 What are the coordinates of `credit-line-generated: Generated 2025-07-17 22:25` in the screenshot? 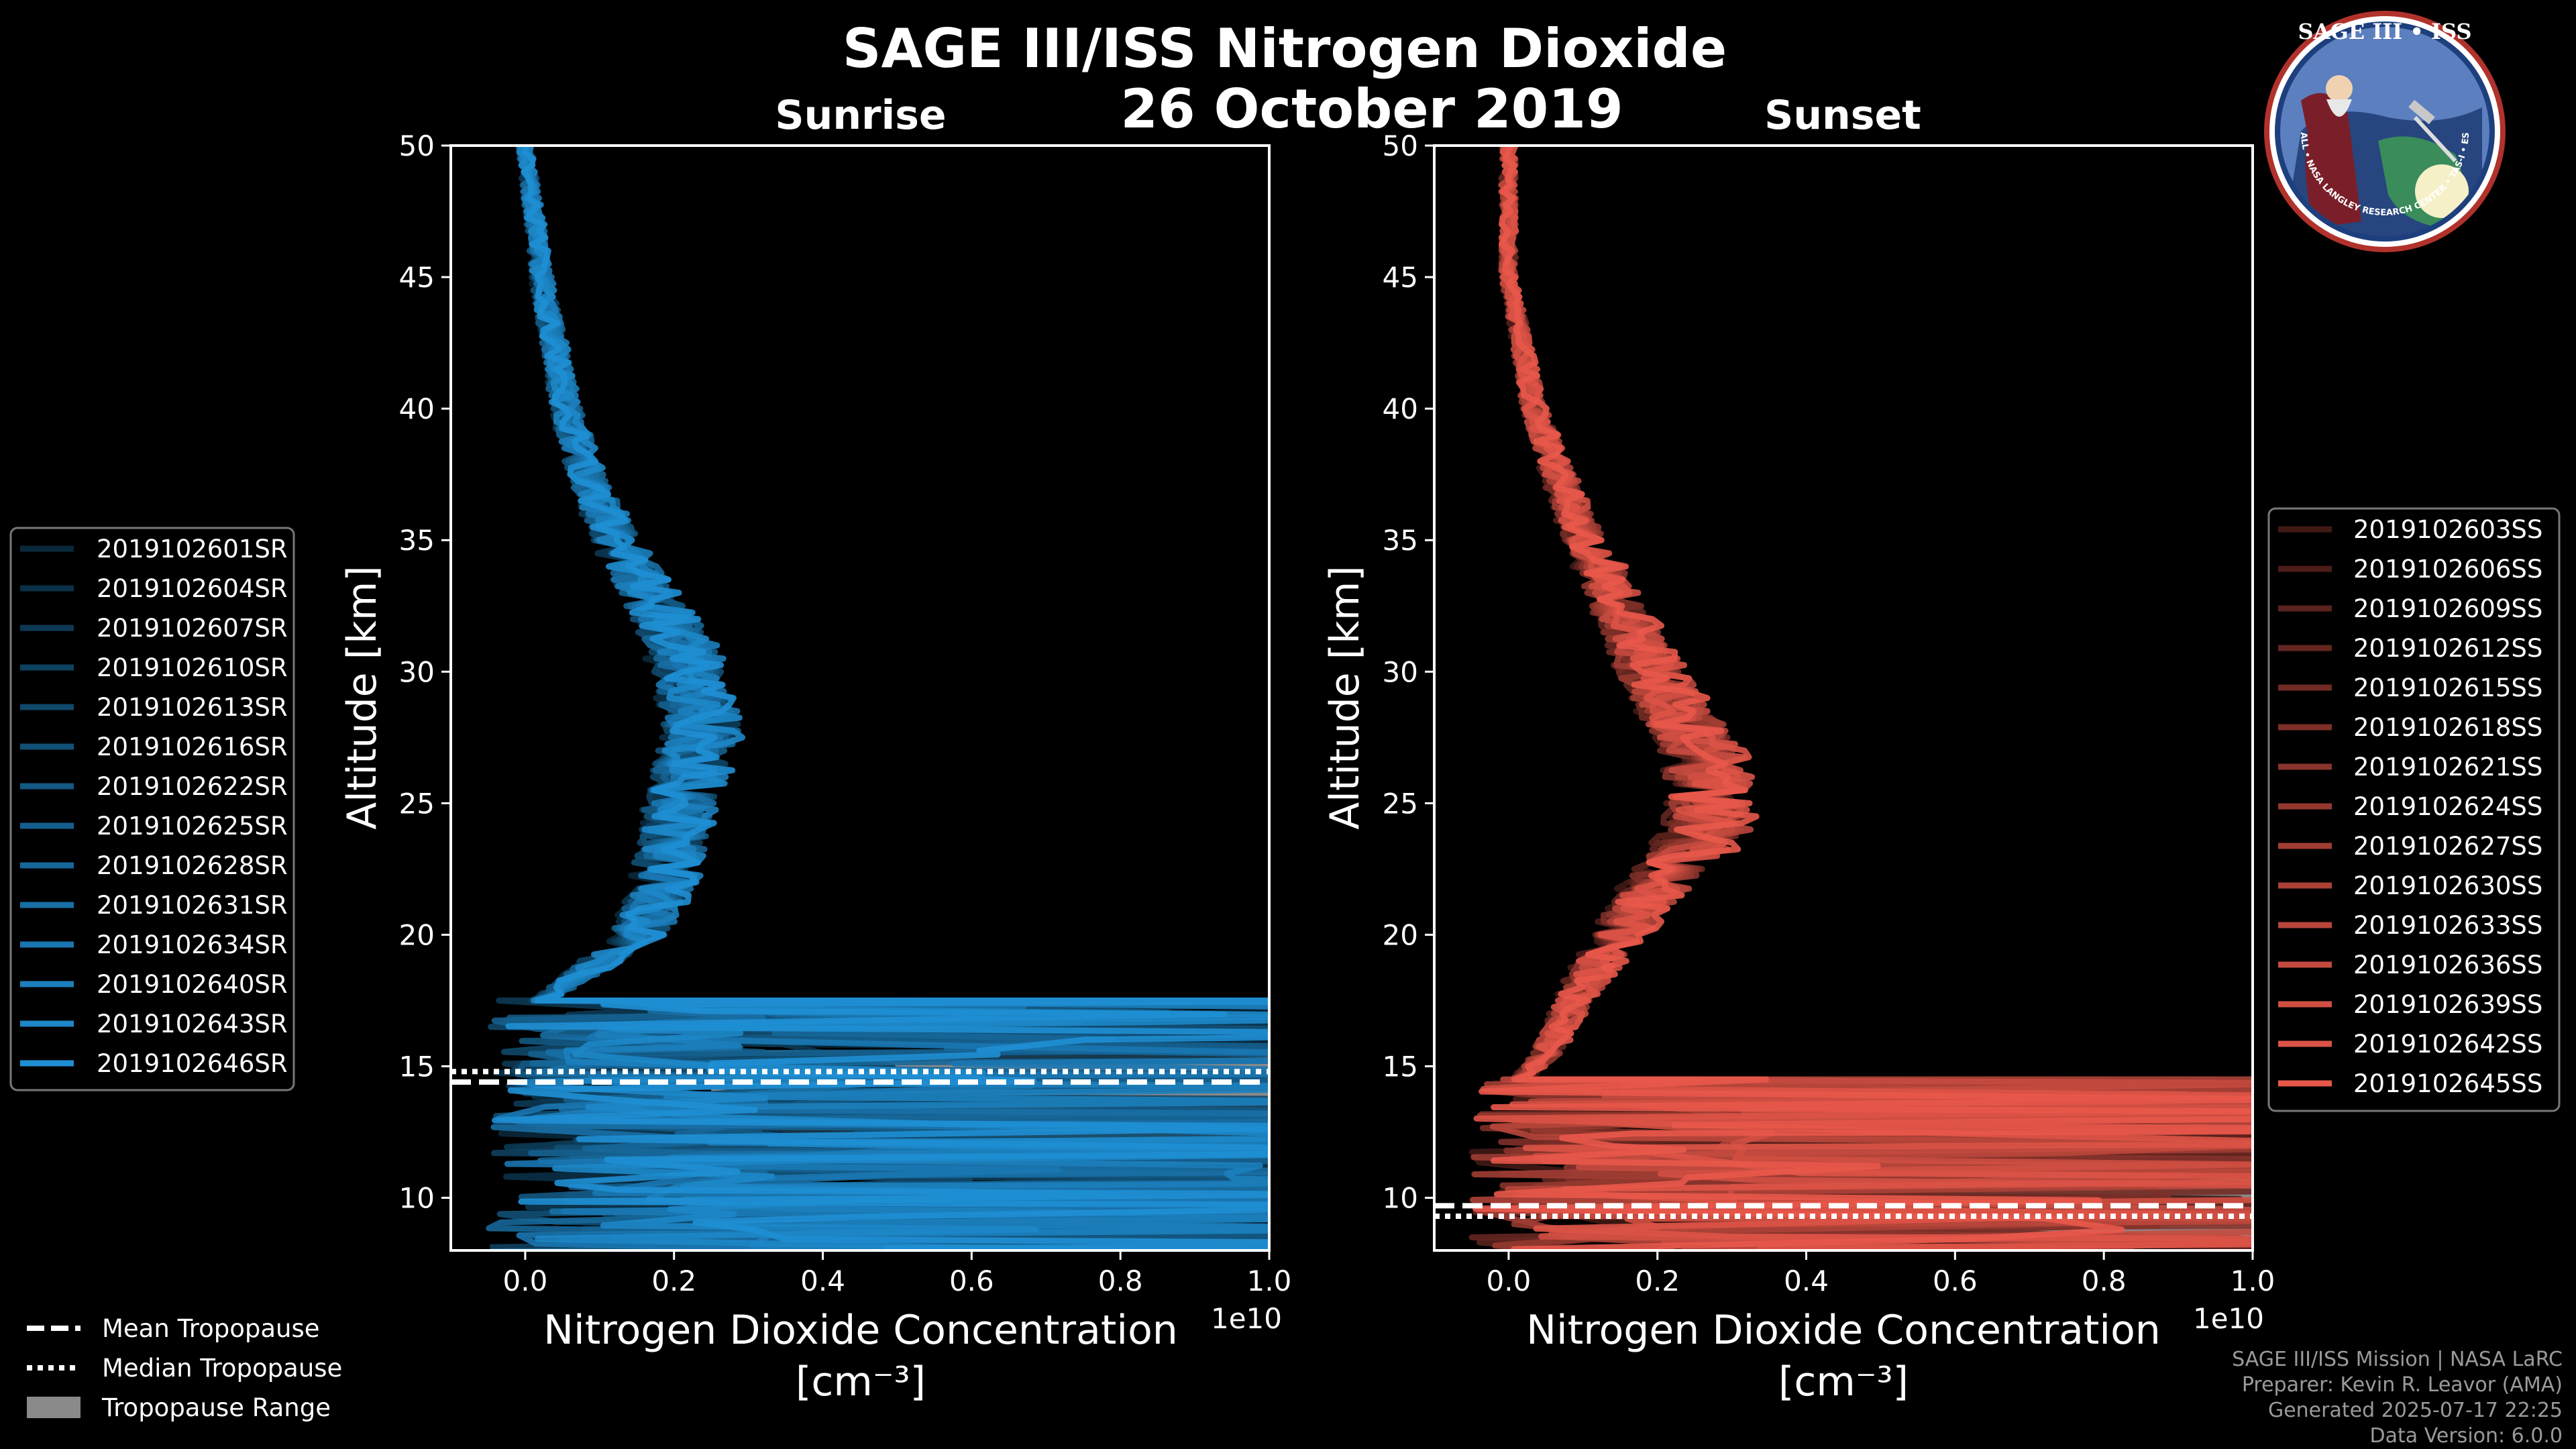 It's located at (2415, 1410).